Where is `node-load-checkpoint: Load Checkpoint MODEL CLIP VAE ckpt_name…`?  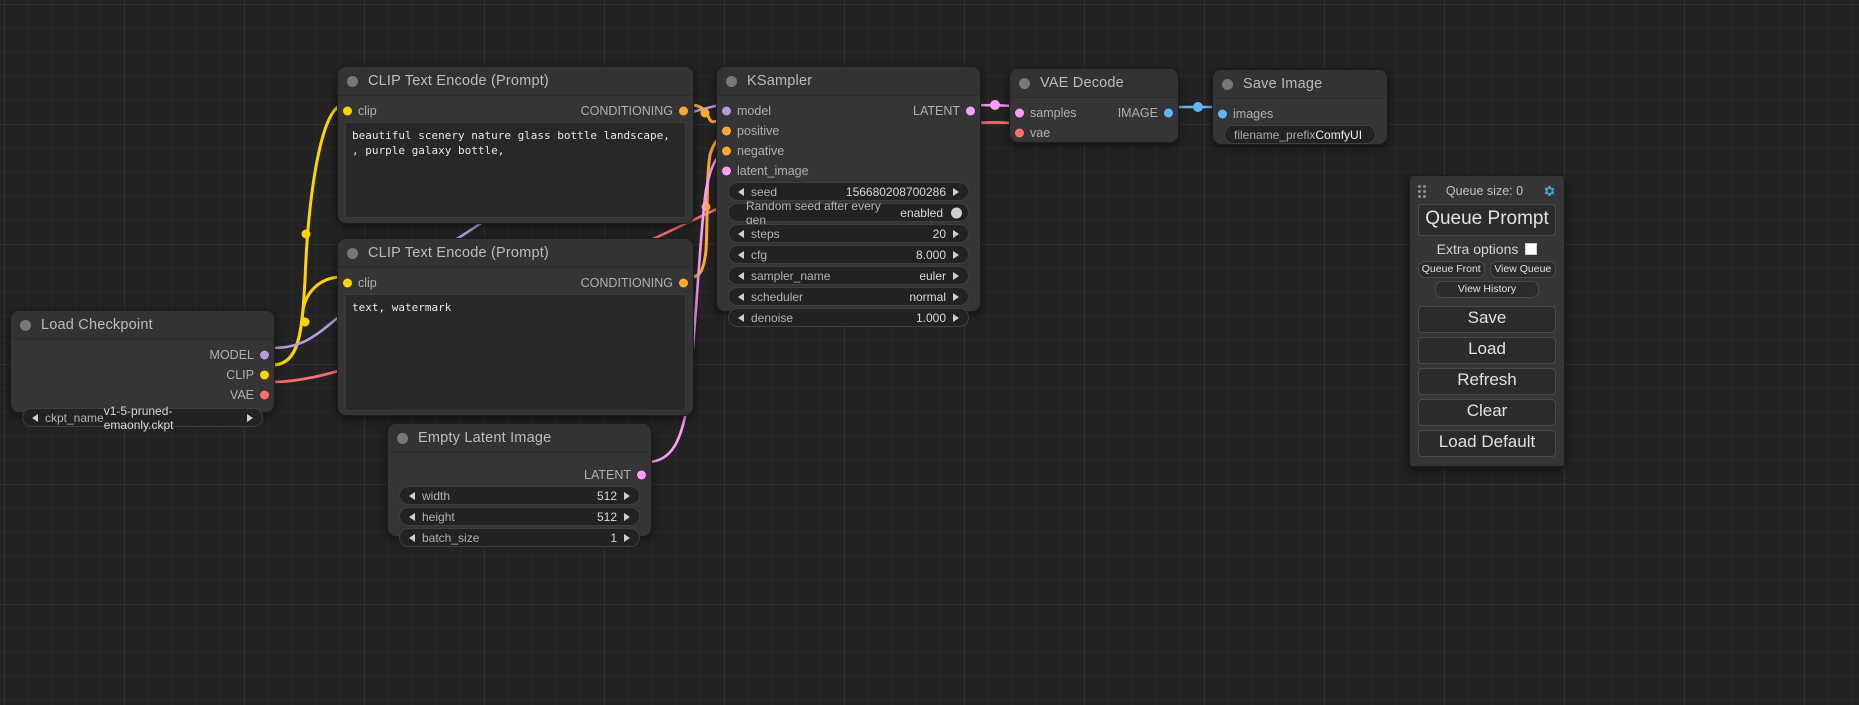 node-load-checkpoint: Load Checkpoint MODEL CLIP VAE ckpt_name… is located at coordinates (142, 371).